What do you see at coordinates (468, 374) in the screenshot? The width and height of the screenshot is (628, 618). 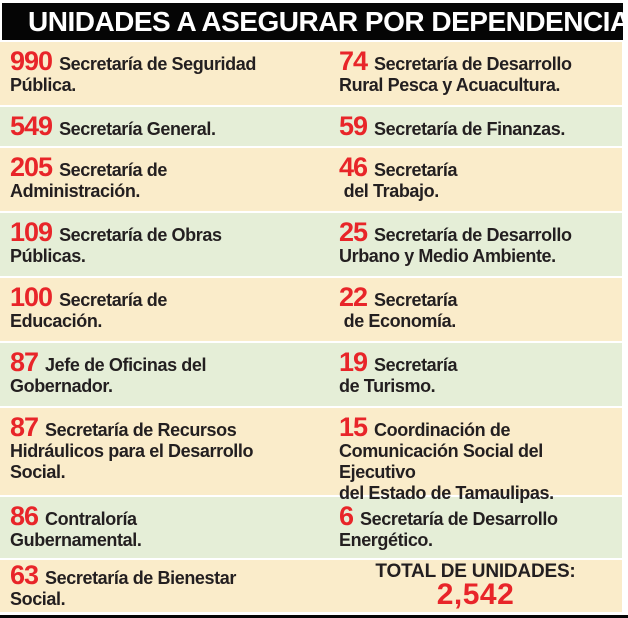 I see `dependency-item: 19 Secretaría de Turismo.` at bounding box center [468, 374].